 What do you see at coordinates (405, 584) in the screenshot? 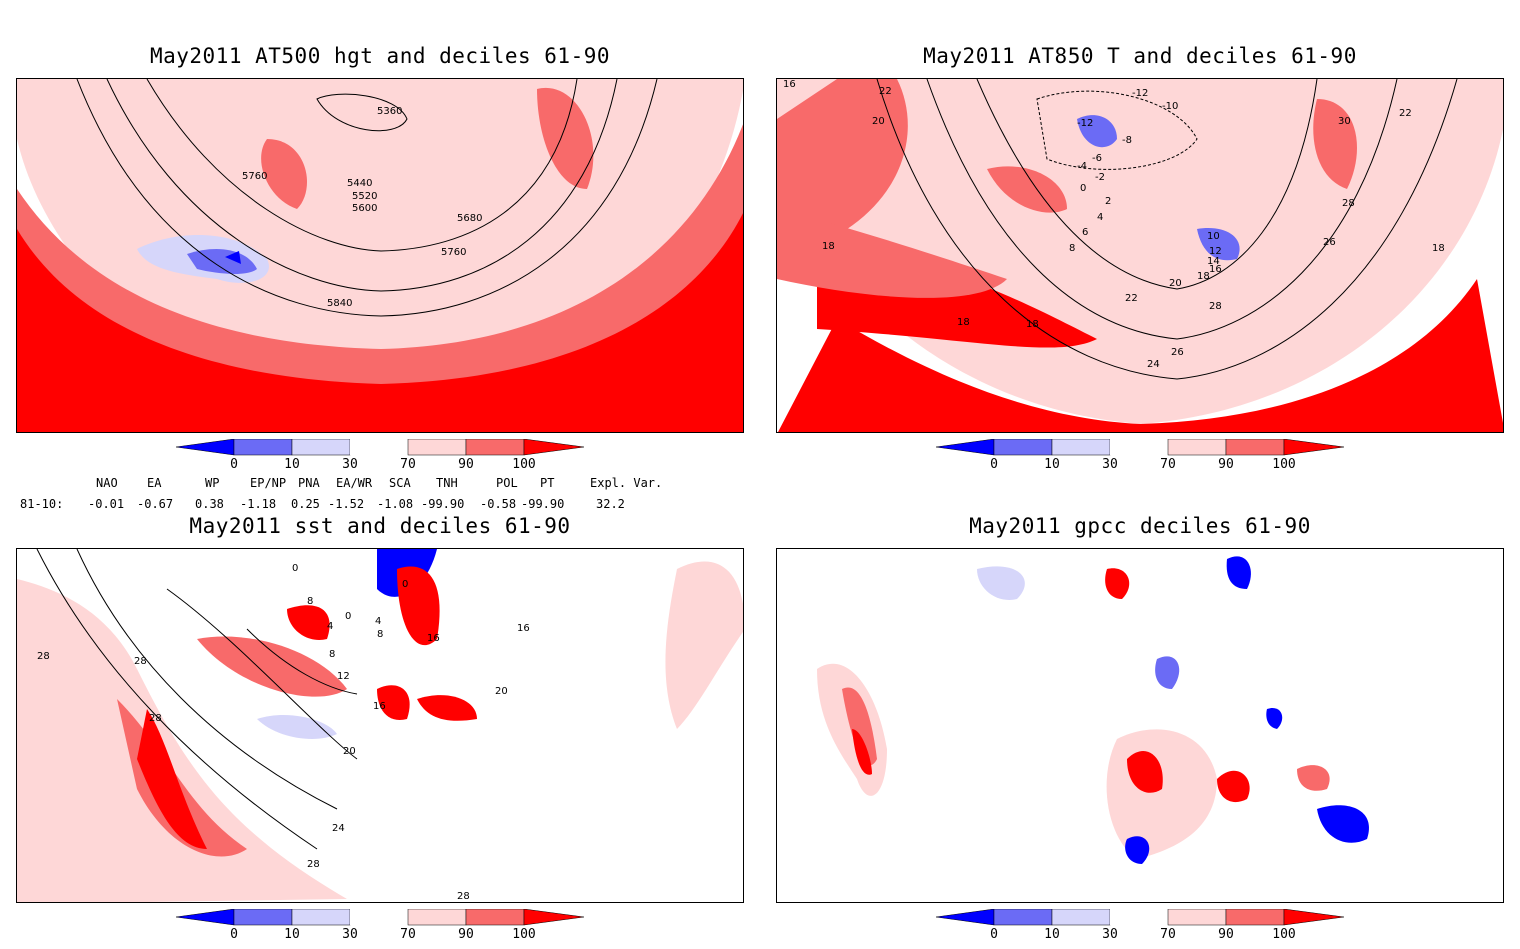
I see `sst-label-0-c: 0` at bounding box center [405, 584].